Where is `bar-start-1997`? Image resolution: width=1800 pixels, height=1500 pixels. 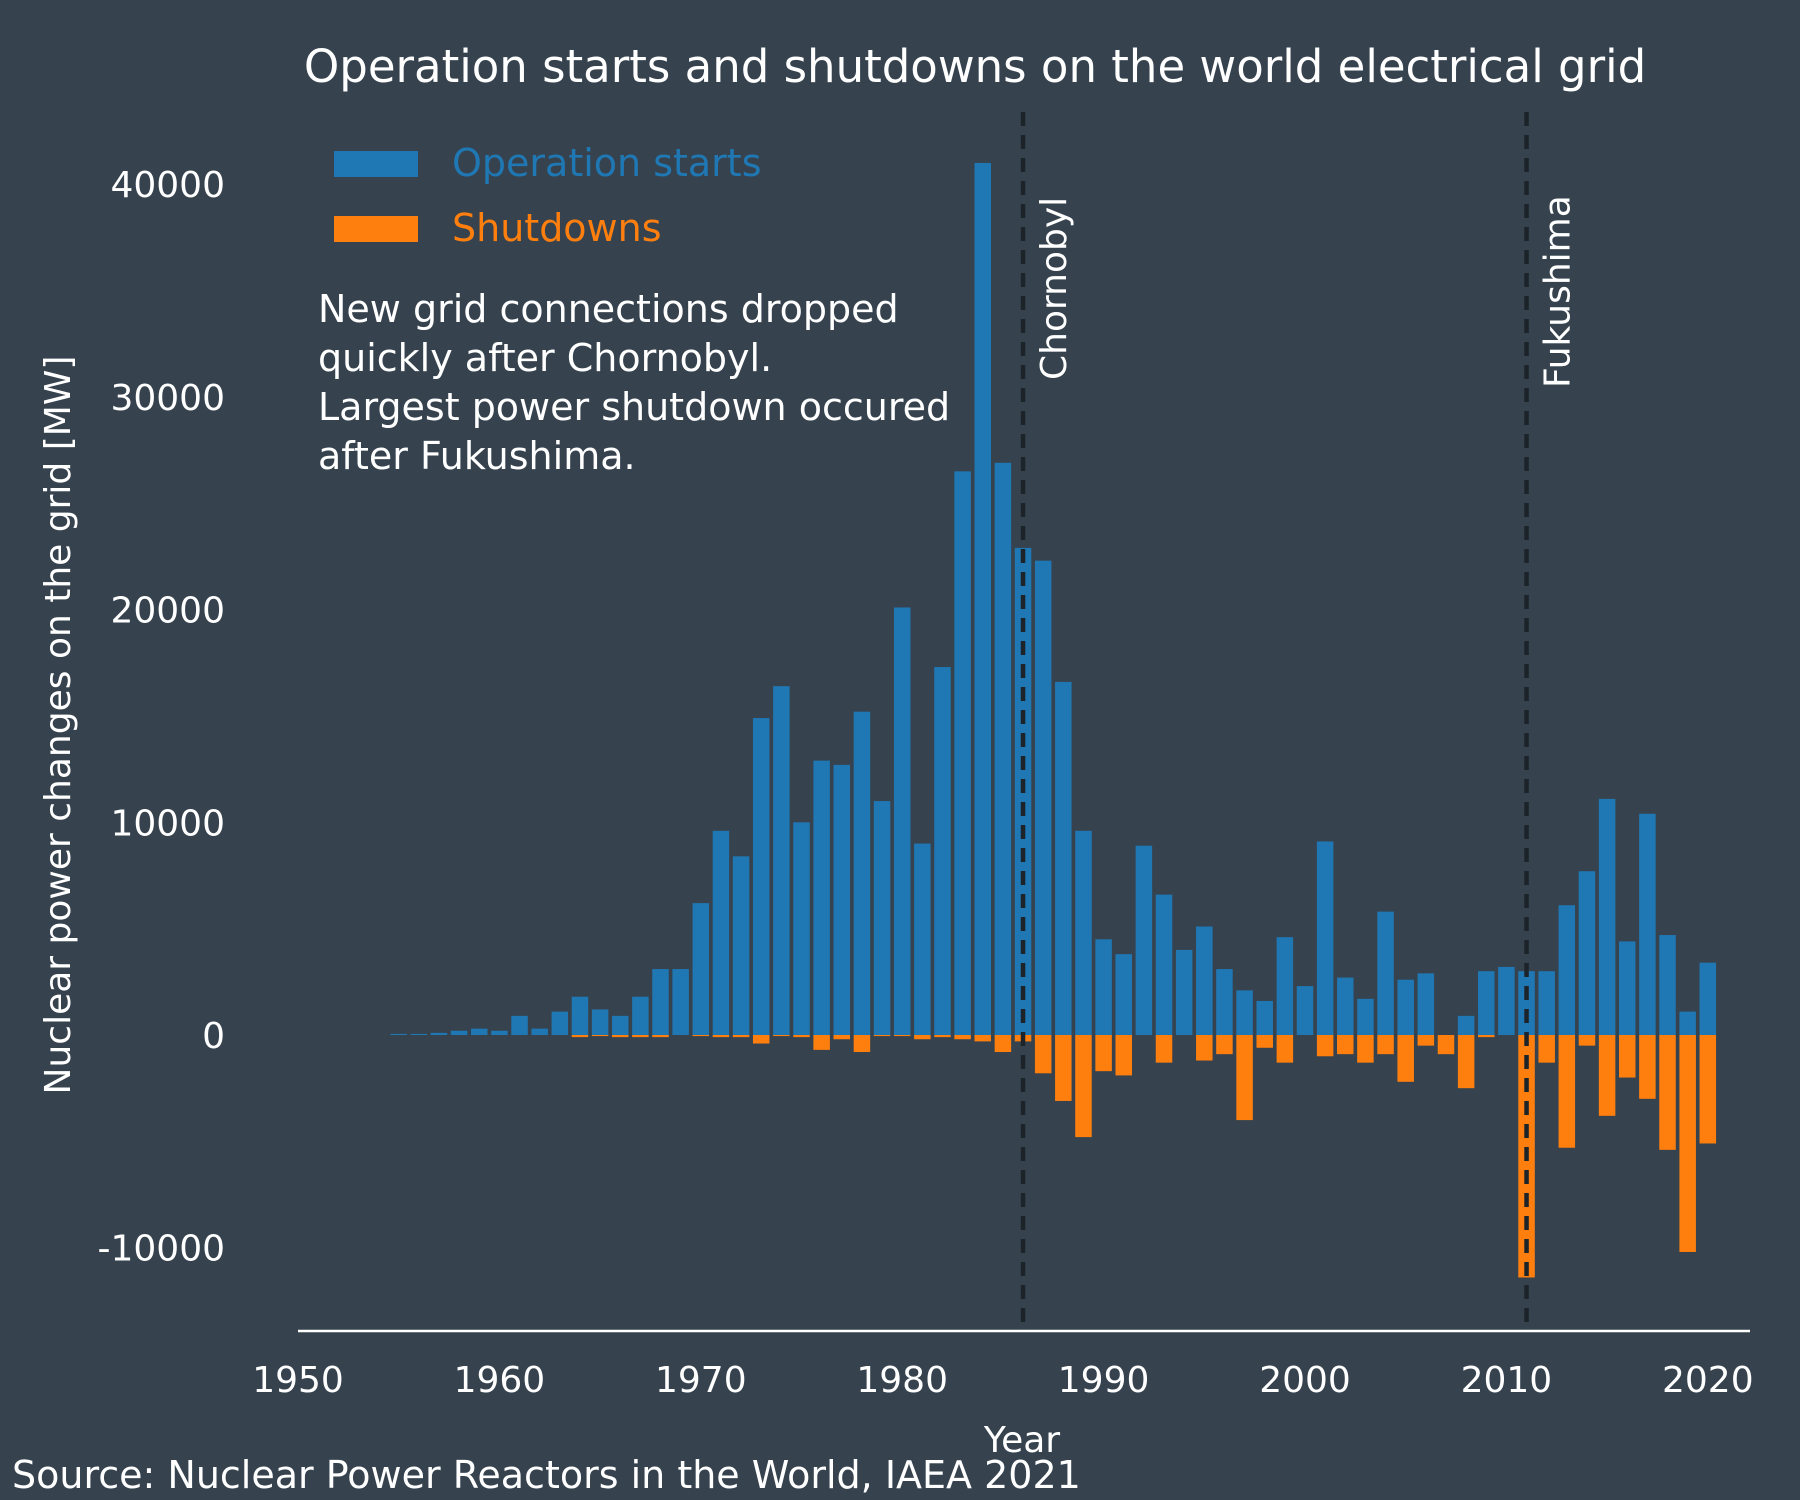
bar-start-1997 is located at coordinates (1244, 1012).